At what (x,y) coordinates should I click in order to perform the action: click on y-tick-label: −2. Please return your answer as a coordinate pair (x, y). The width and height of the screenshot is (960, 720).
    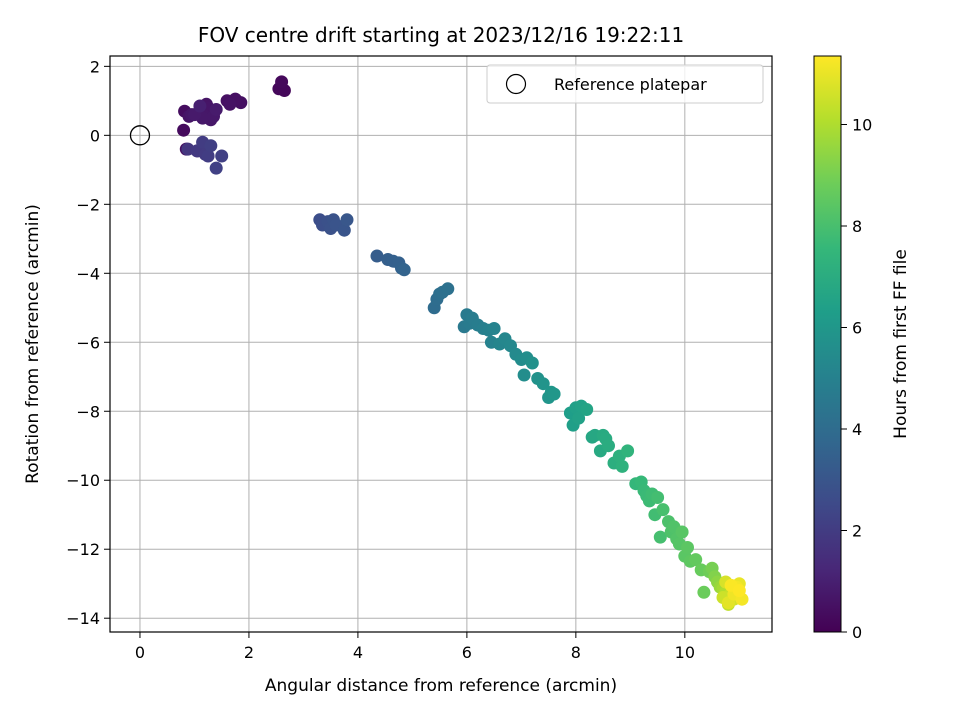
    Looking at the image, I should click on (88, 204).